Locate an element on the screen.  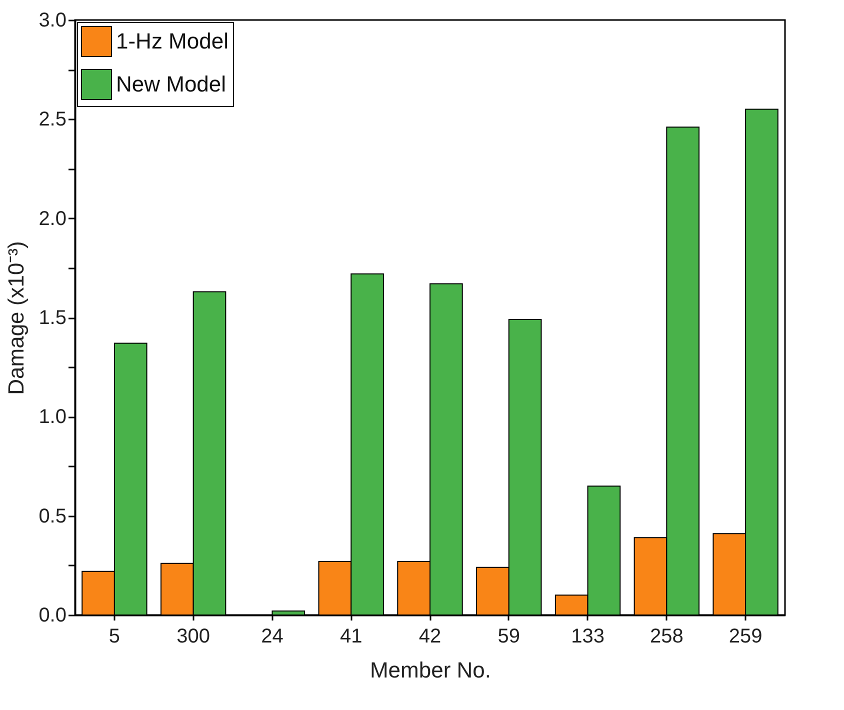
y-tick-label: 2.0 is located at coordinates (52, 219).